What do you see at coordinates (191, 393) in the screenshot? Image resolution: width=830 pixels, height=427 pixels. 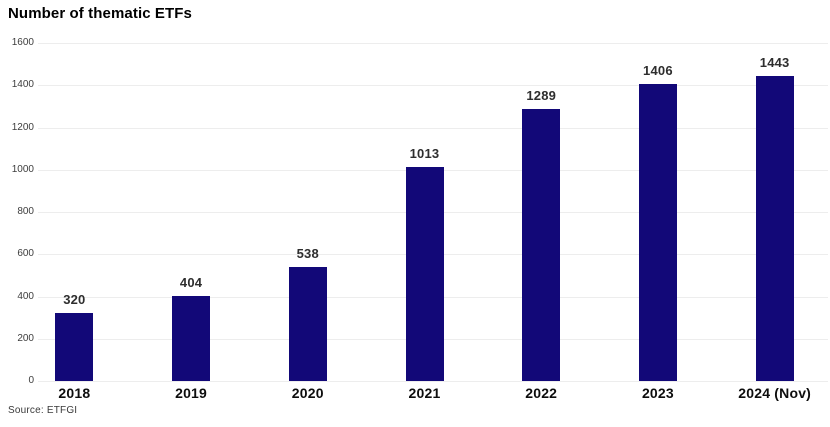 I see `x-axis-tick-label: 2019` at bounding box center [191, 393].